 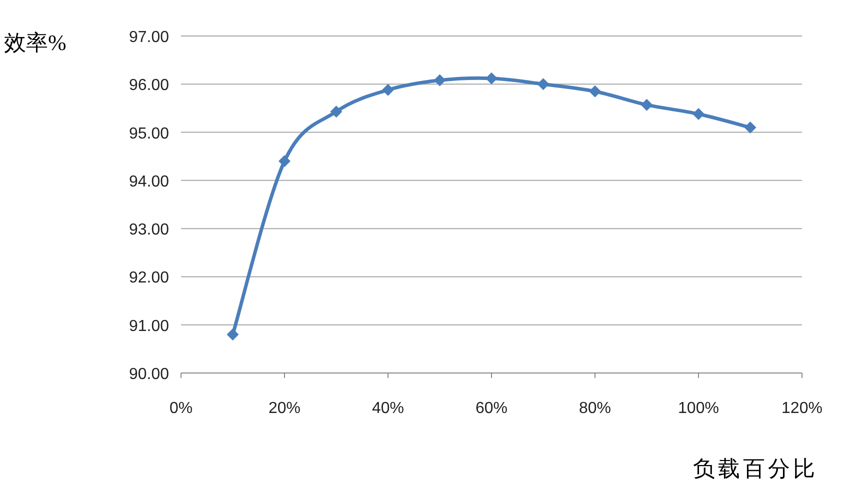 What do you see at coordinates (149, 181) in the screenshot?
I see `y-tick-label: 94.00` at bounding box center [149, 181].